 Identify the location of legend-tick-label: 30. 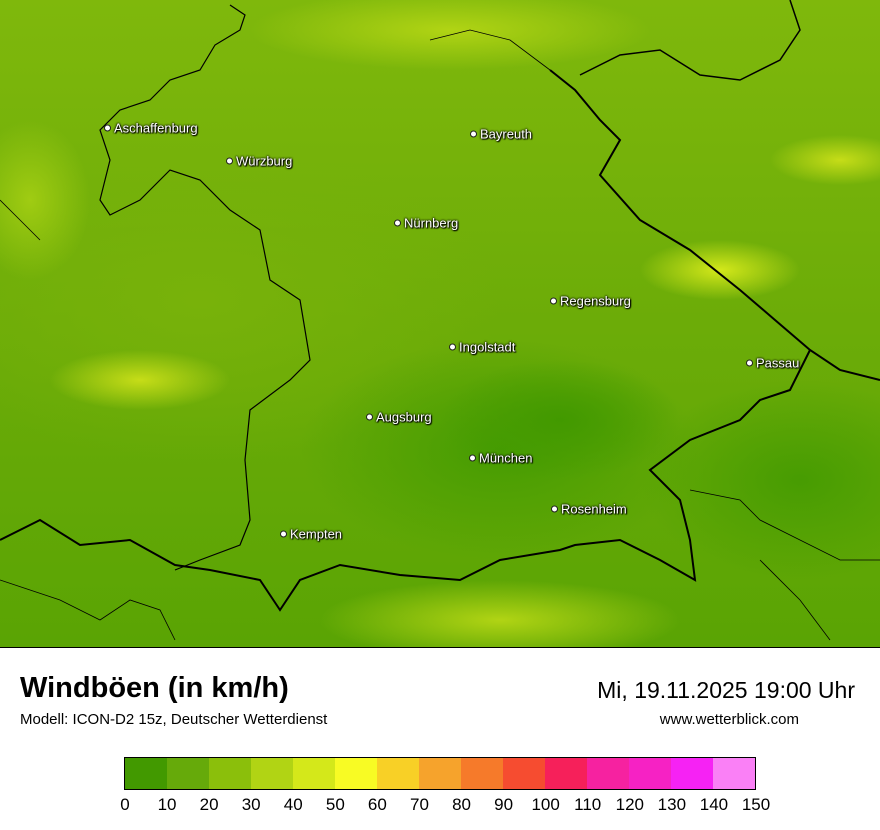
(251, 804).